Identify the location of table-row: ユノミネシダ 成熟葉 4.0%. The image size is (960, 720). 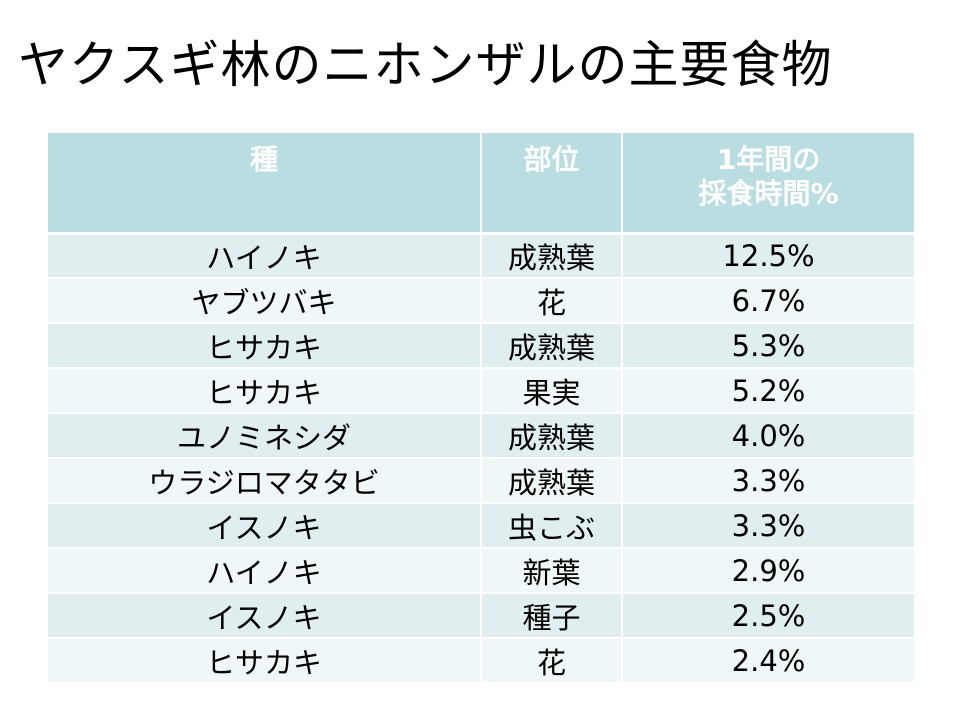
(481, 436).